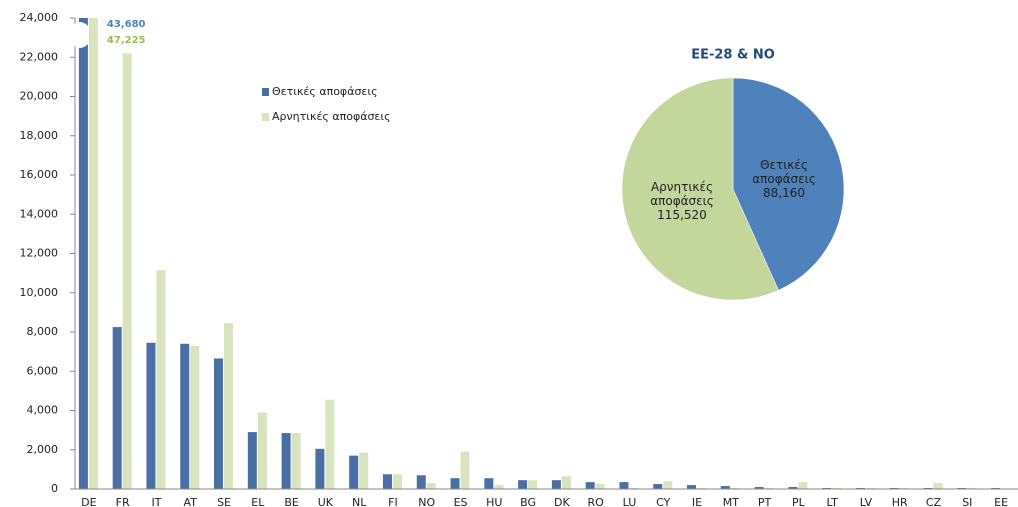 The width and height of the screenshot is (1018, 507). I want to click on y-tick-label: 14,000, so click(39, 213).